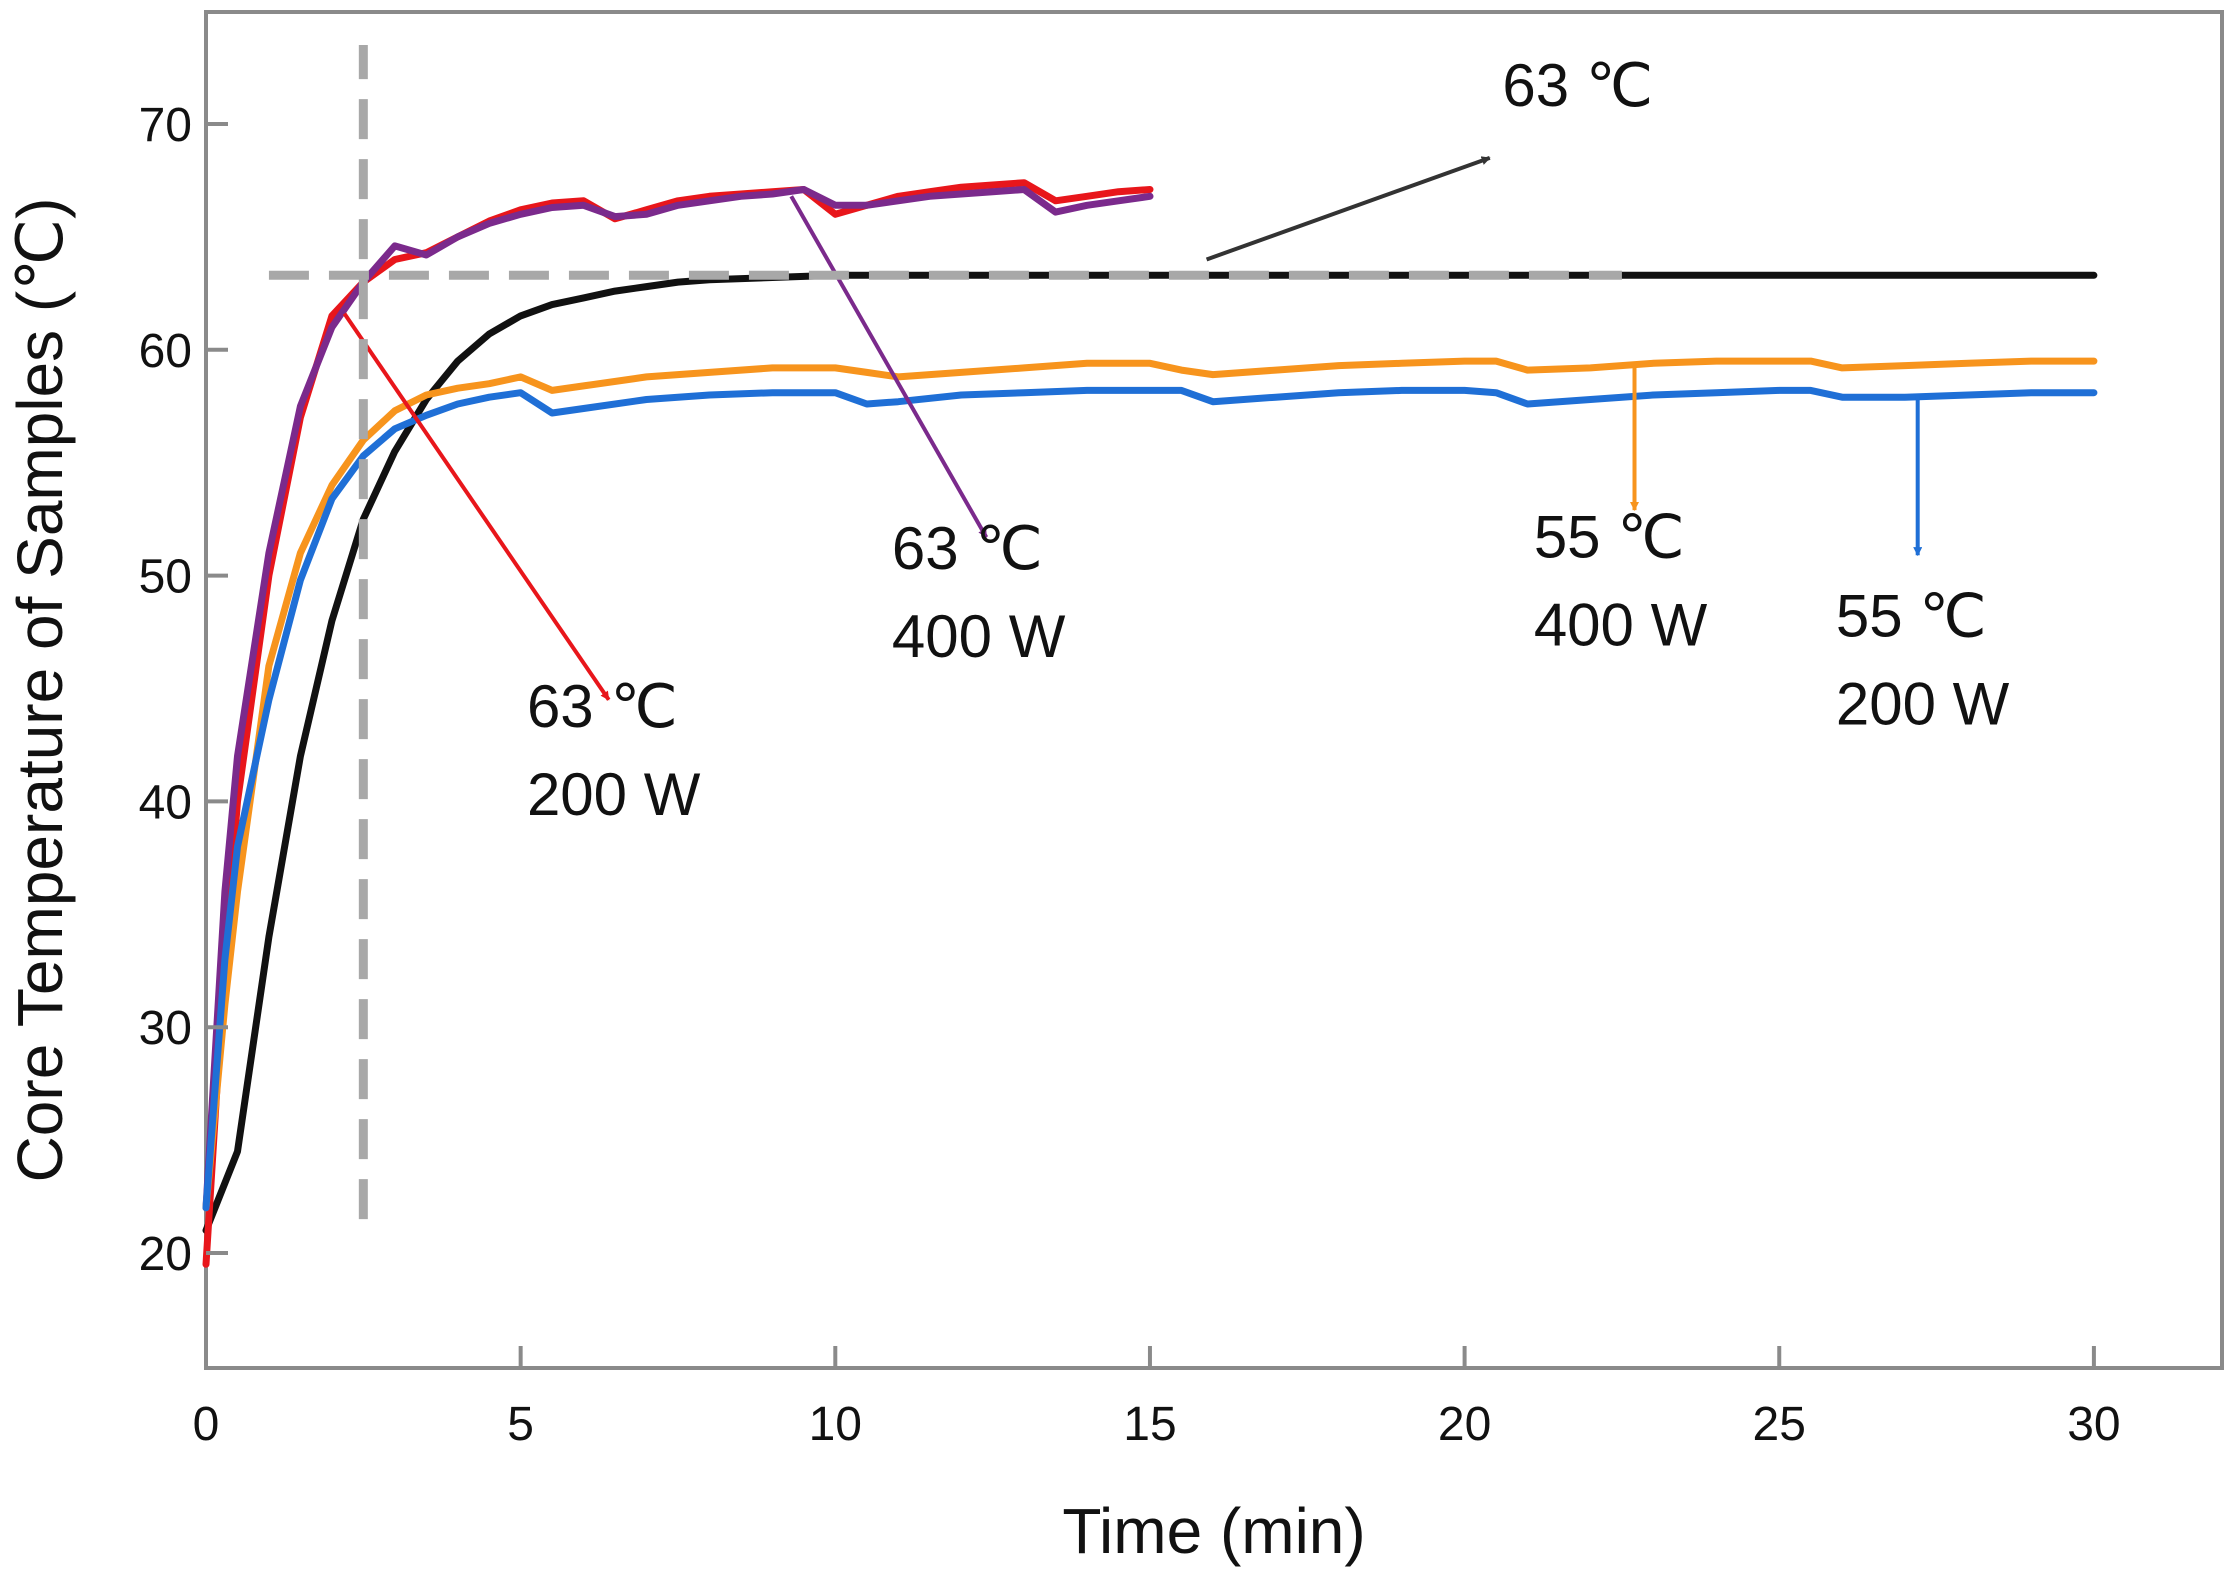 This screenshot has width=2230, height=1577. Describe the element at coordinates (165, 802) in the screenshot. I see `y-tick-label: 40` at that location.